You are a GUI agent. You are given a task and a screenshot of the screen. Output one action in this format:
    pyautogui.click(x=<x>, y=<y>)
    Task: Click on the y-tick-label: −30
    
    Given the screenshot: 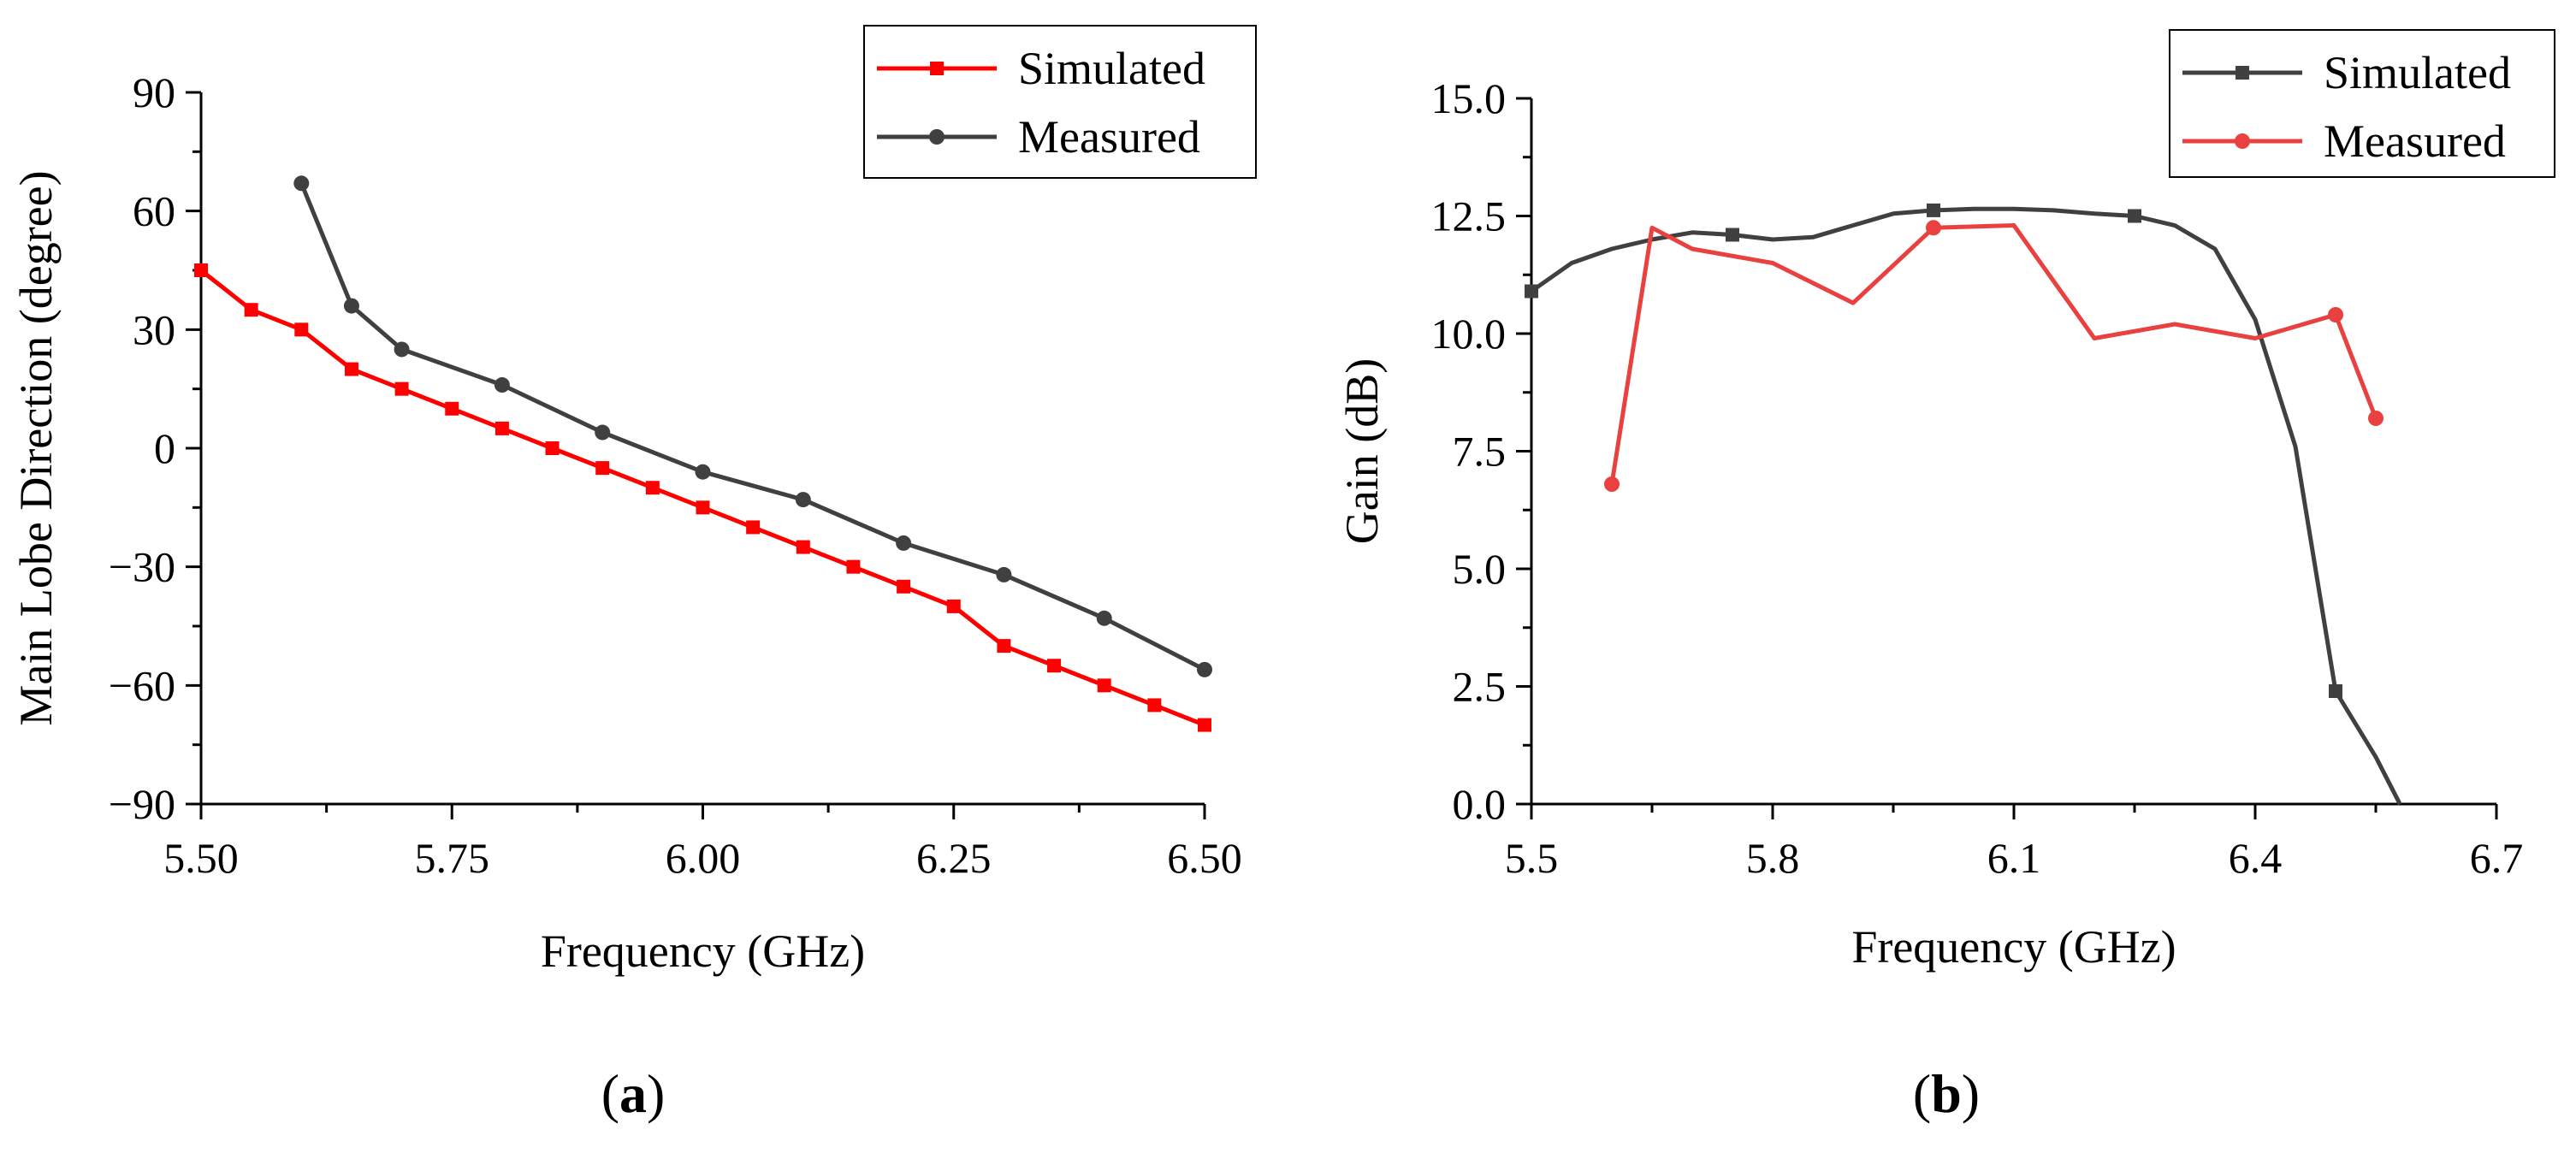 What is the action you would take?
    pyautogui.click(x=142, y=567)
    